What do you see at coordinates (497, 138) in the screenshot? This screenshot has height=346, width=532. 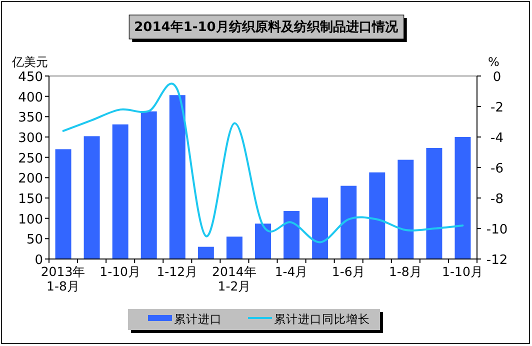 I see `y2-tick-label: -4` at bounding box center [497, 138].